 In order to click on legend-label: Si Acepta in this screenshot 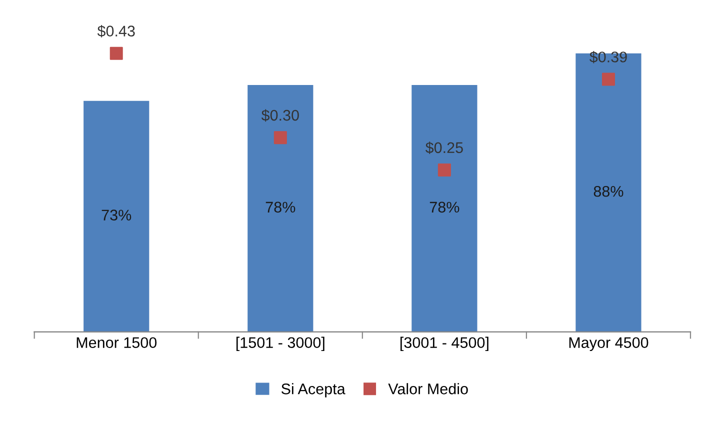, I will do `click(313, 390)`.